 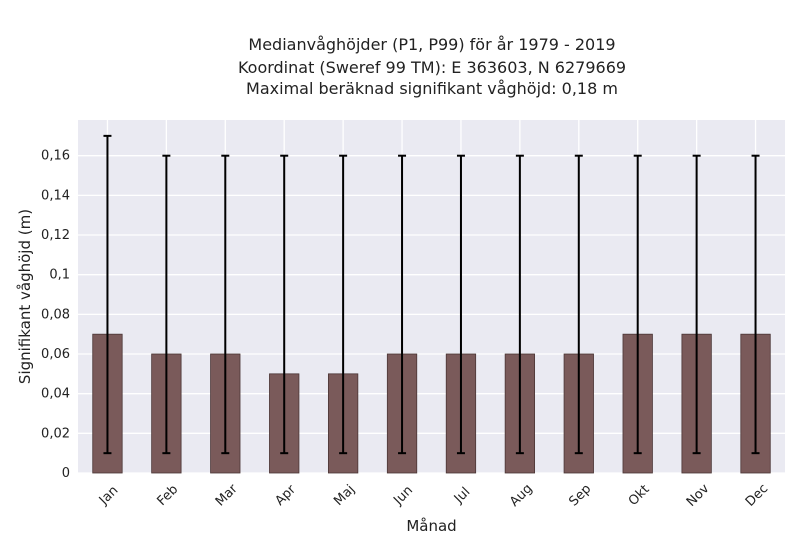 I want to click on y-tick-label: 0,12, so click(x=55, y=235).